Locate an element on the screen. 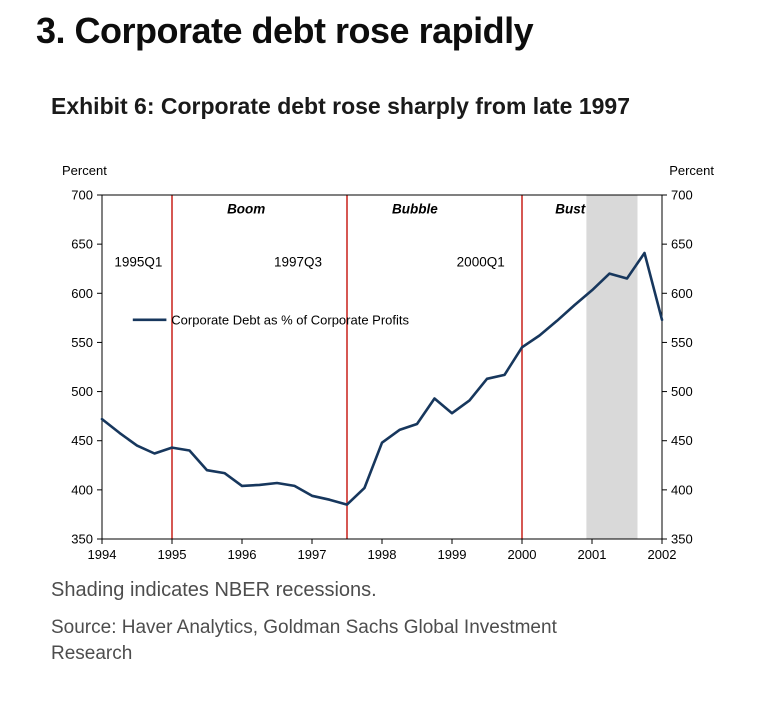  vline-label: 1997Q3 is located at coordinates (298, 262).